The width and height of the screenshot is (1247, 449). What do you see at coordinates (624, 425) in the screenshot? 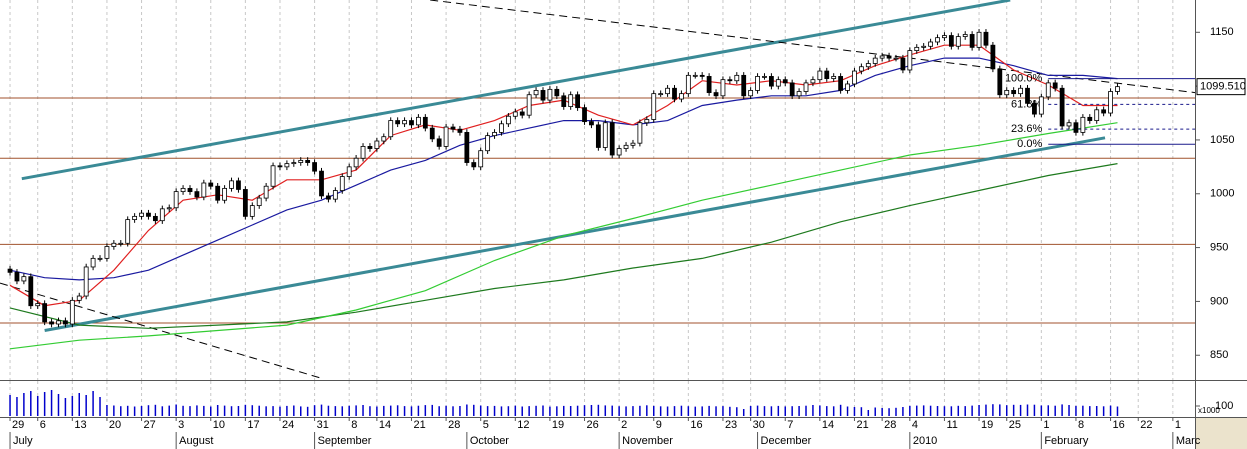
I see `x-tick-label: 2` at bounding box center [624, 425].